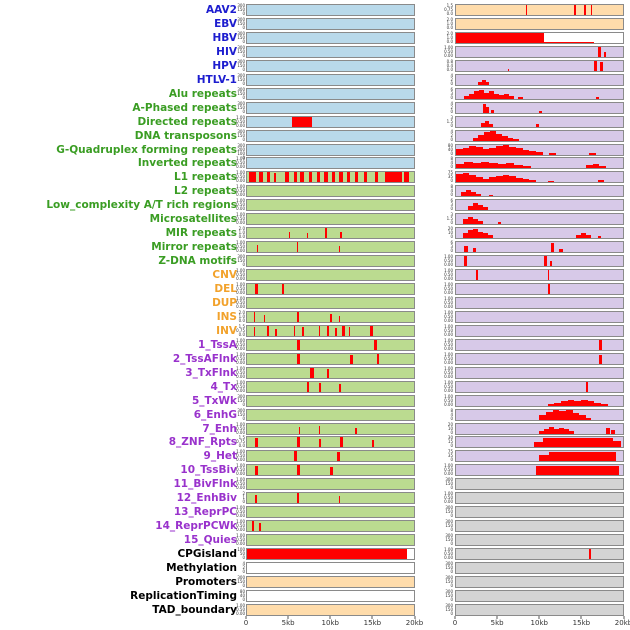  Describe the element at coordinates (315, 66) in the screenshot. I see `track-row: HPV 300 150 0 0.8 0.4 0.0` at that location.